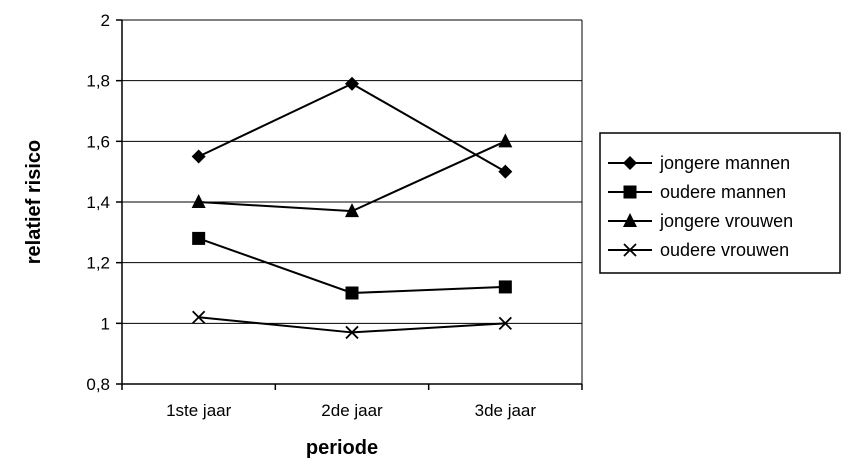  What do you see at coordinates (98, 263) in the screenshot?
I see `y-tick-label-2: 1,2` at bounding box center [98, 263].